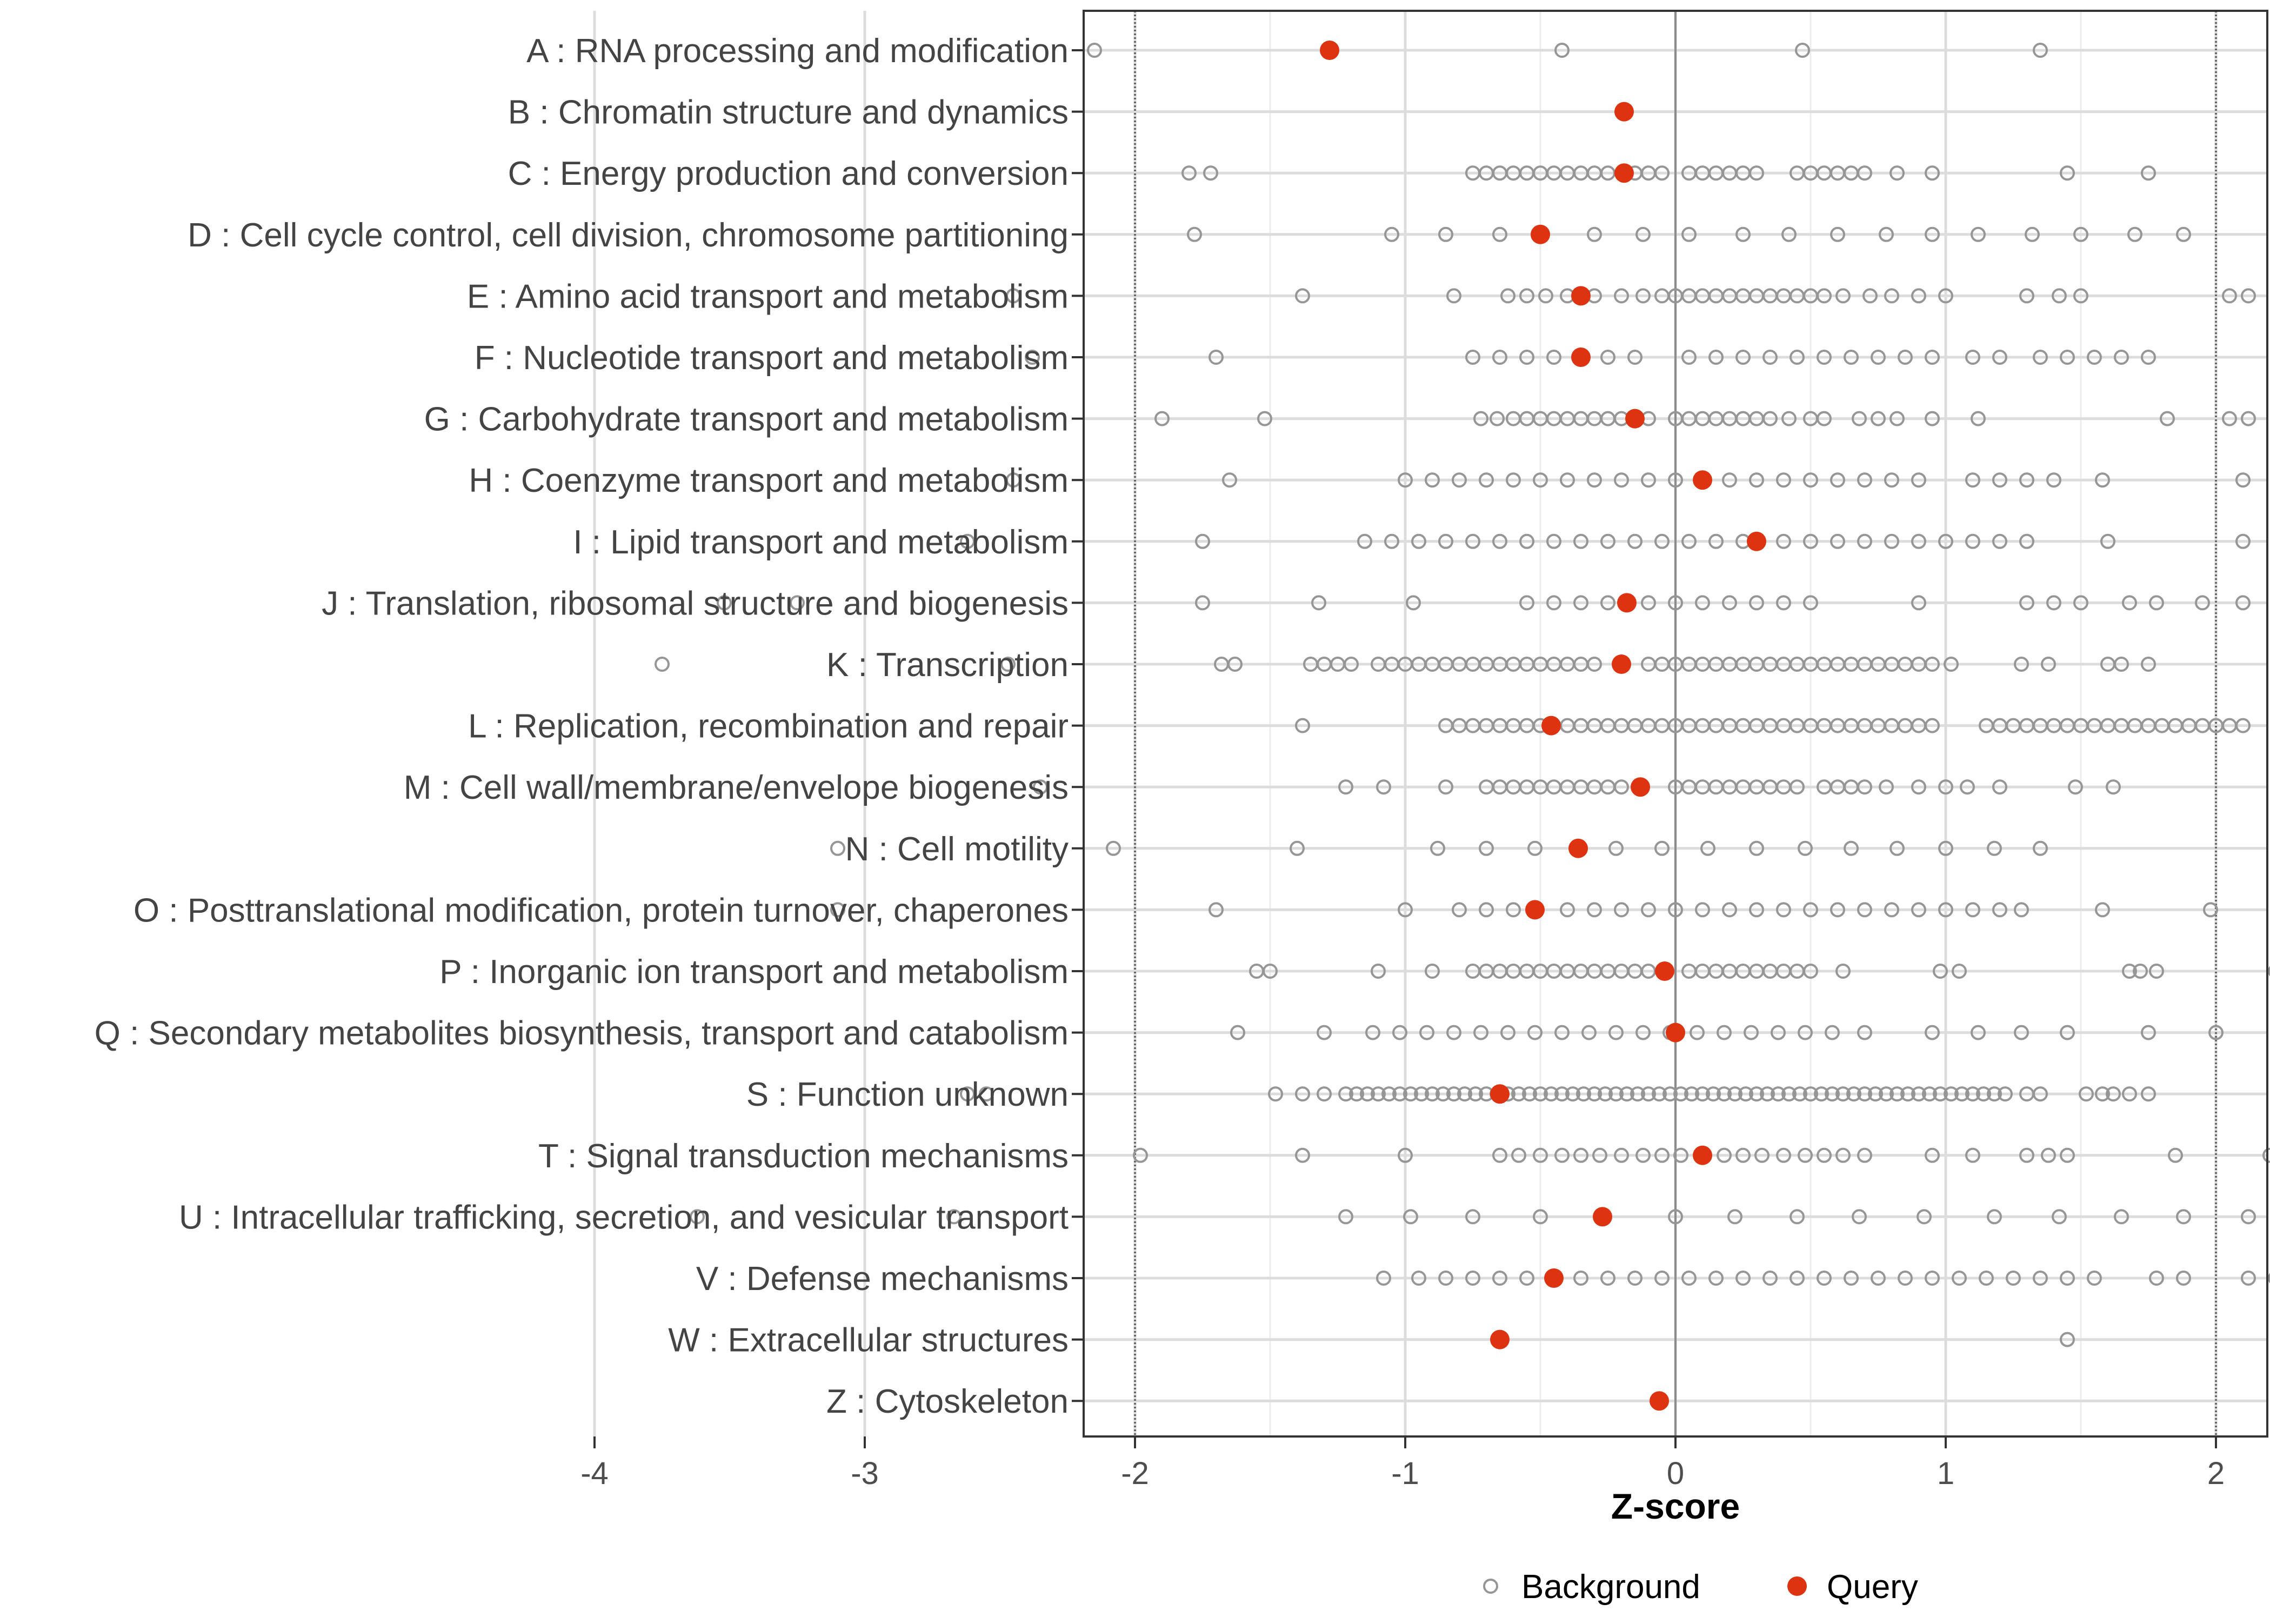 The image size is (2270, 1624). Describe the element at coordinates (821, 542) in the screenshot. I see `category-label: I : Lipid transport and metabolism` at that location.